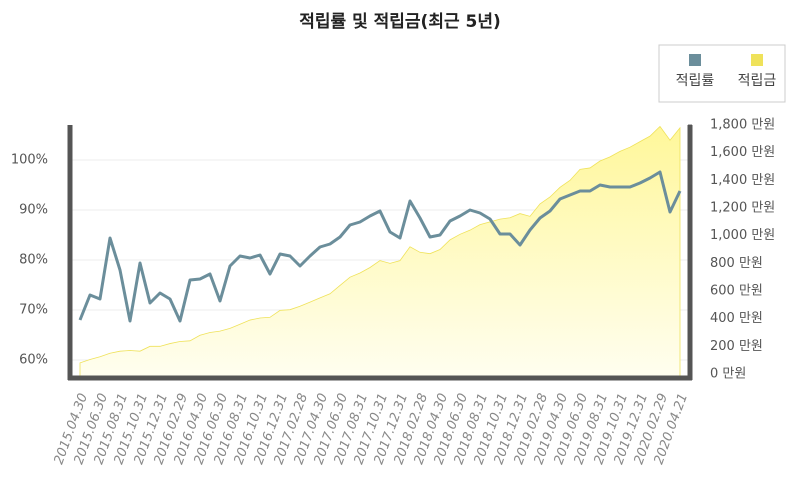 Image resolution: width=799 pixels, height=487 pixels. Describe the element at coordinates (736, 346) in the screenshot. I see `y2-tick-label: 200 만원` at that location.